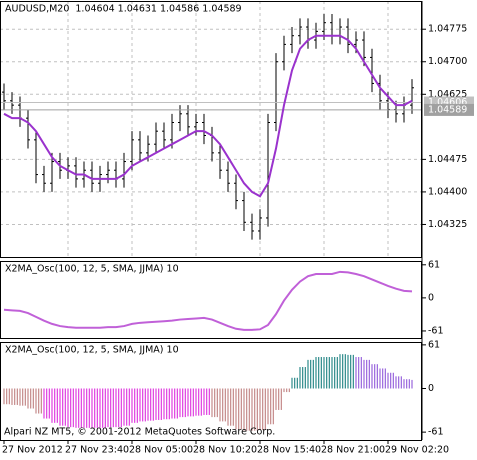 The height and width of the screenshot is (460, 477). Describe the element at coordinates (37, 9) in the screenshot. I see `symbol-title: AUDUSD,M20` at that location.